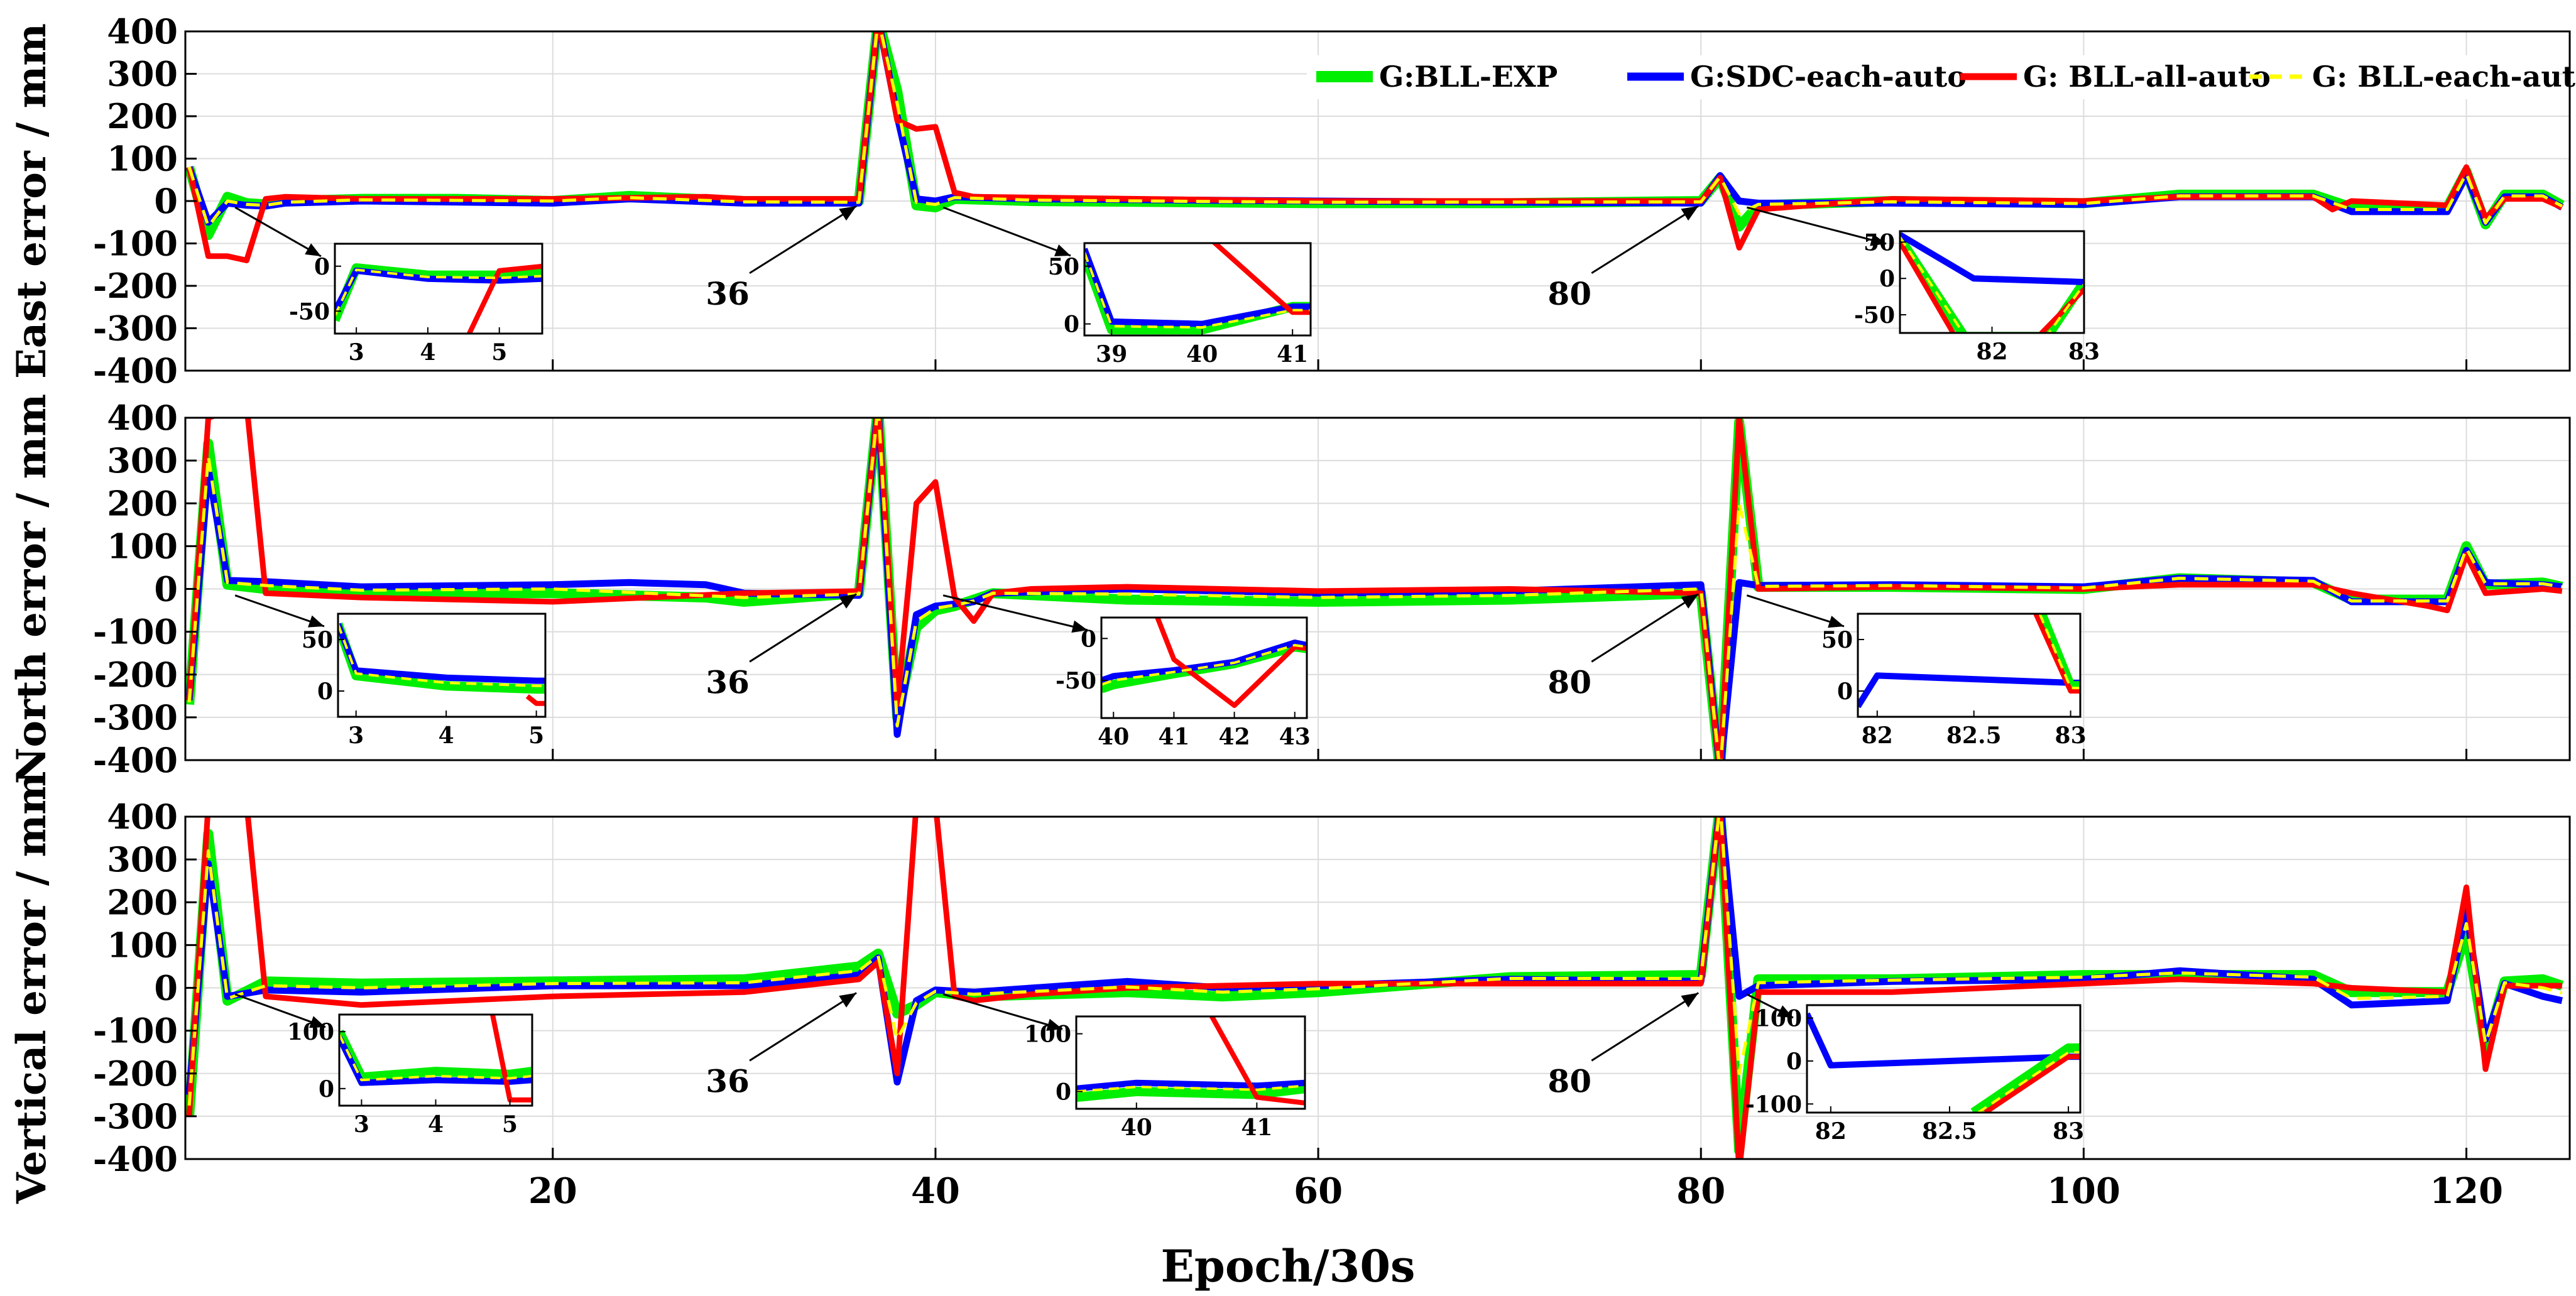  Describe the element at coordinates (1773, 1104) in the screenshot. I see `inset-y-tick-label: -100` at that location.